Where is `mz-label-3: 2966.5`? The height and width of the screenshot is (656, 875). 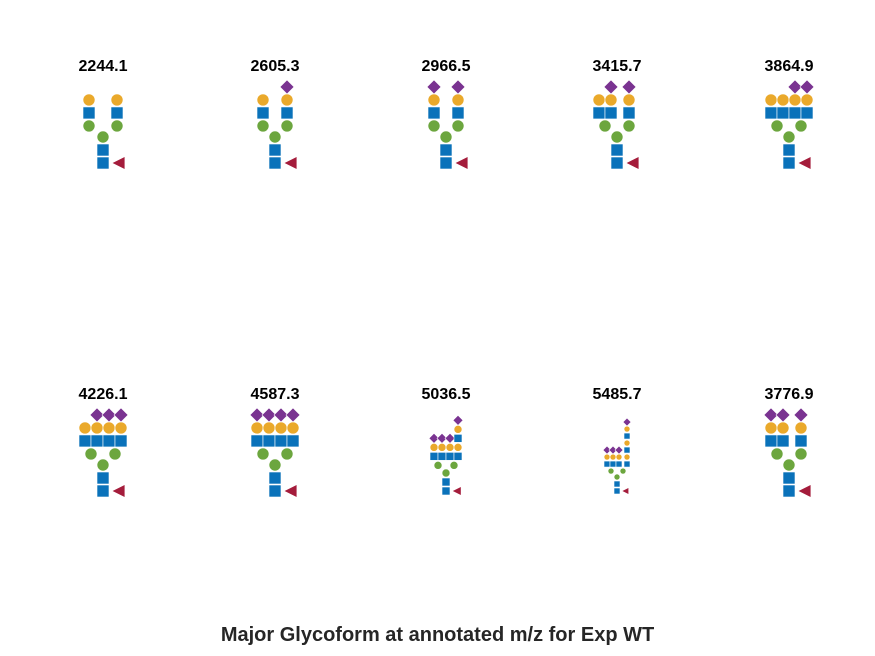 mz-label-3: 2966.5 is located at coordinates (446, 66).